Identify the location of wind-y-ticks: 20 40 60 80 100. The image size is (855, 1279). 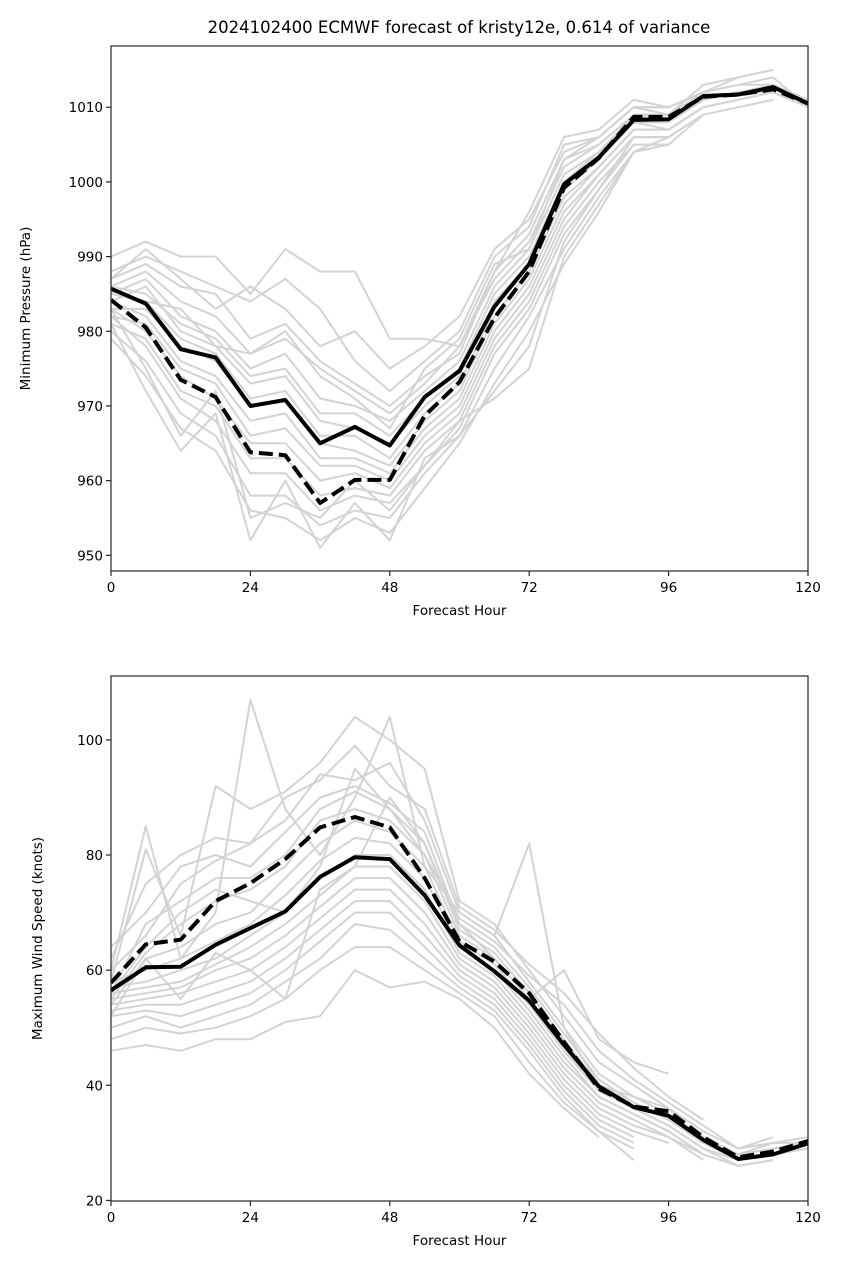
(94, 971).